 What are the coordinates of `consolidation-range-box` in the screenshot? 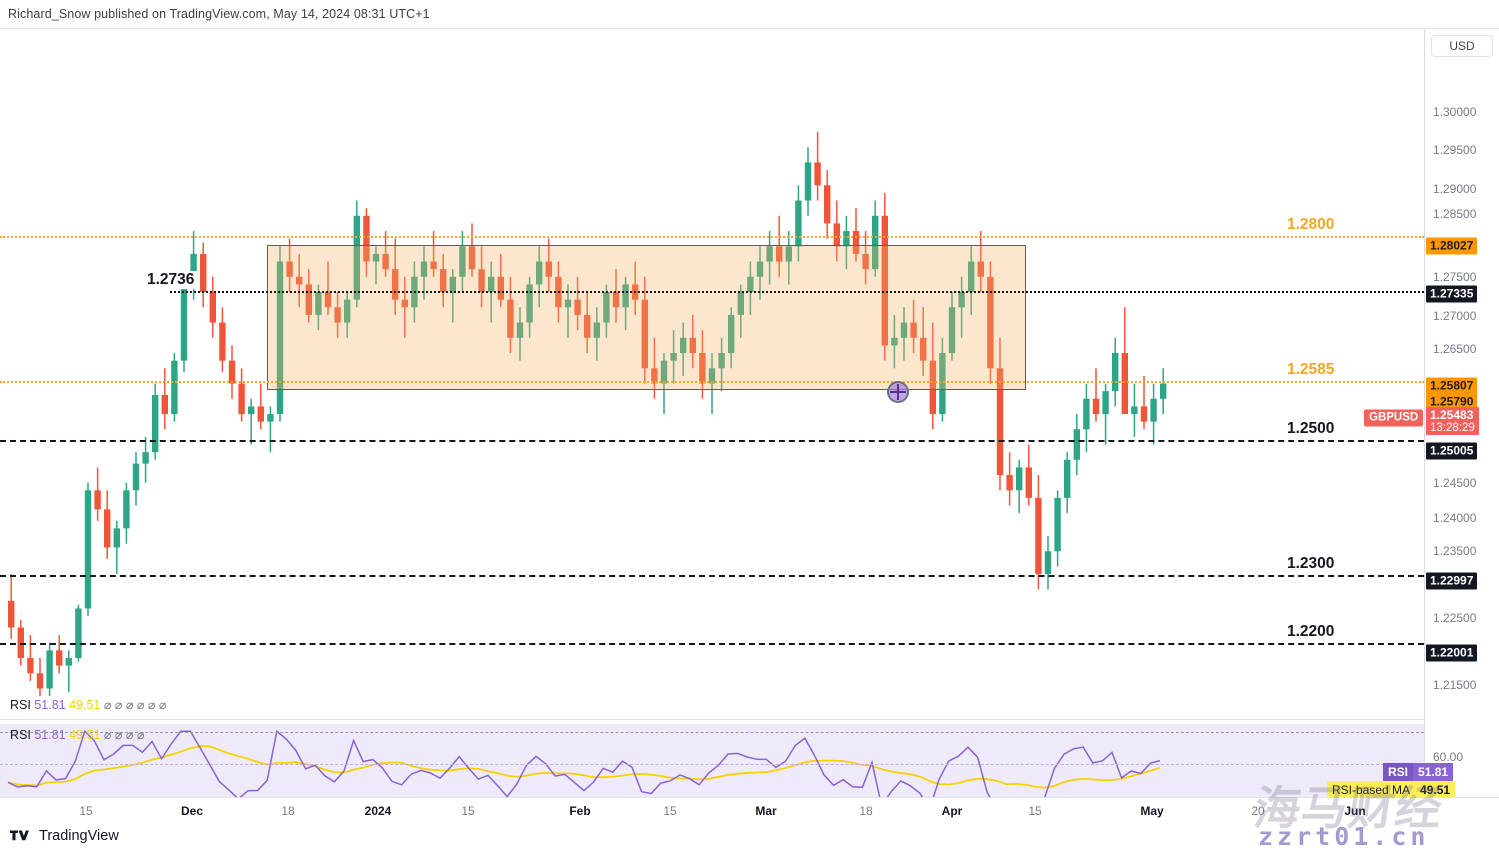 It's located at (646, 317).